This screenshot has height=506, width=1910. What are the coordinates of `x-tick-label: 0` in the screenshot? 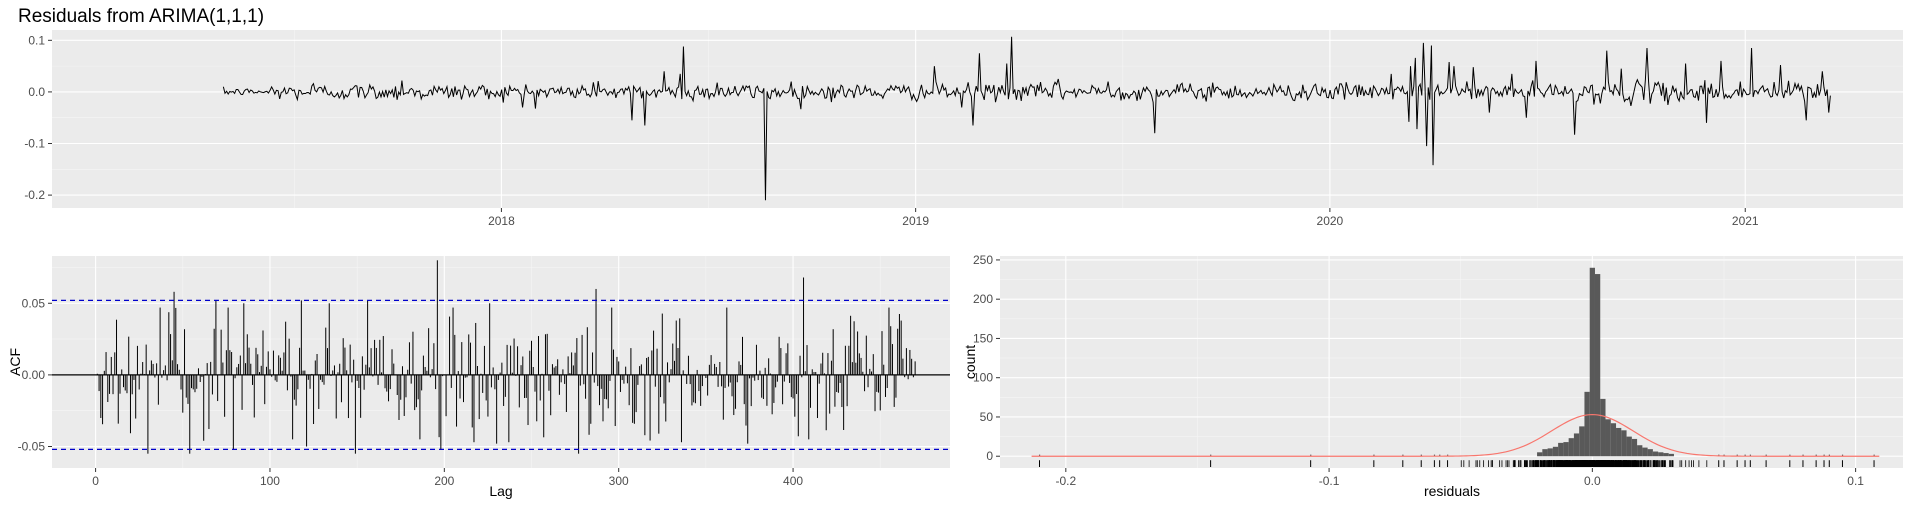 It's located at (95, 481).